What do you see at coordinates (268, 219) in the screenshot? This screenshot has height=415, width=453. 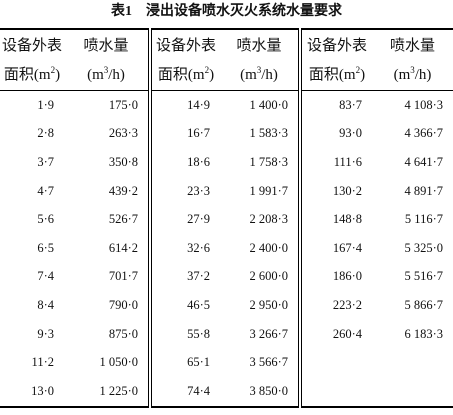 I see `table-cell: 2 208·3` at bounding box center [268, 219].